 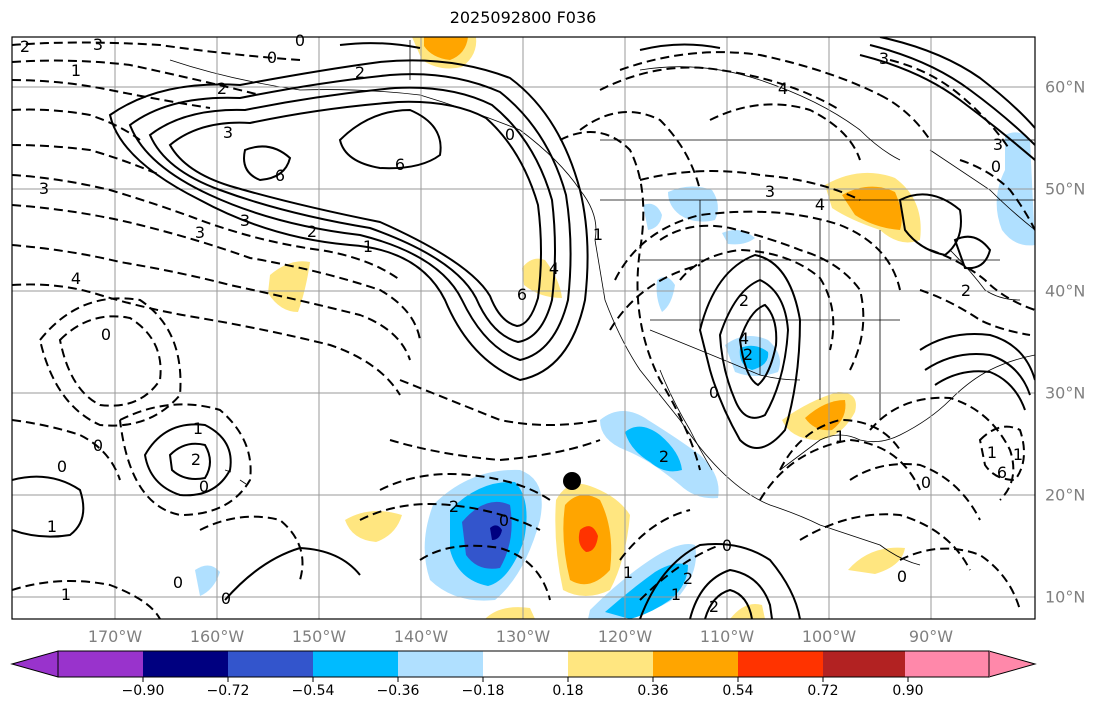 I want to click on colorbar-tick-label: −0.54, so click(x=313, y=691).